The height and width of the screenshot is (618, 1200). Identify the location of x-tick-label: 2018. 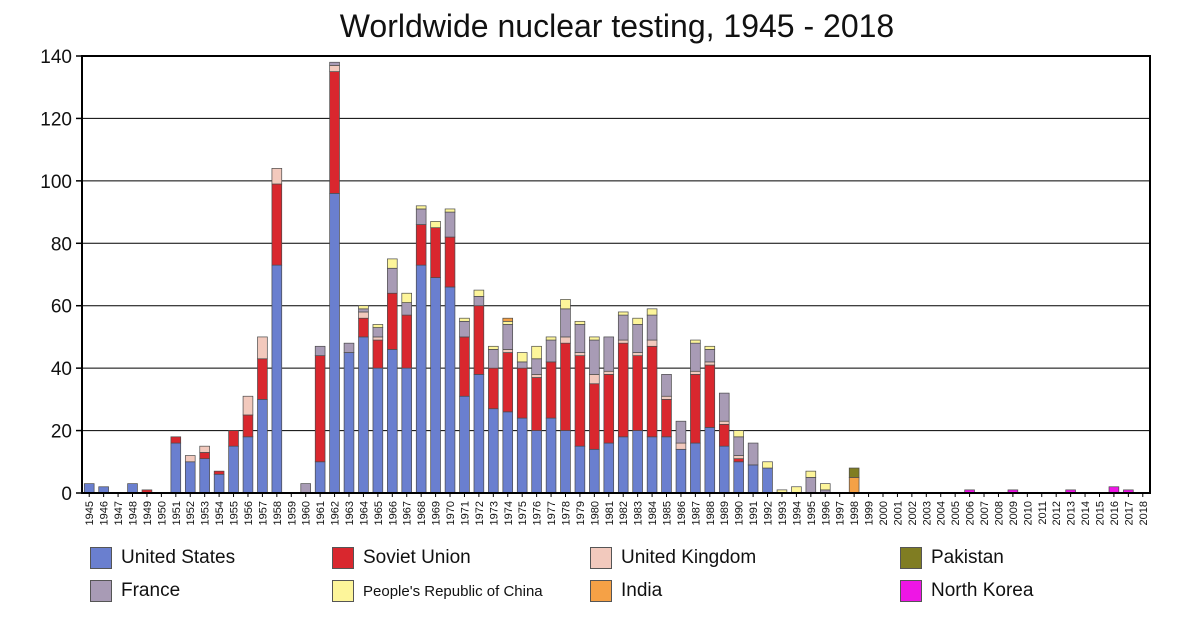
(1144, 513).